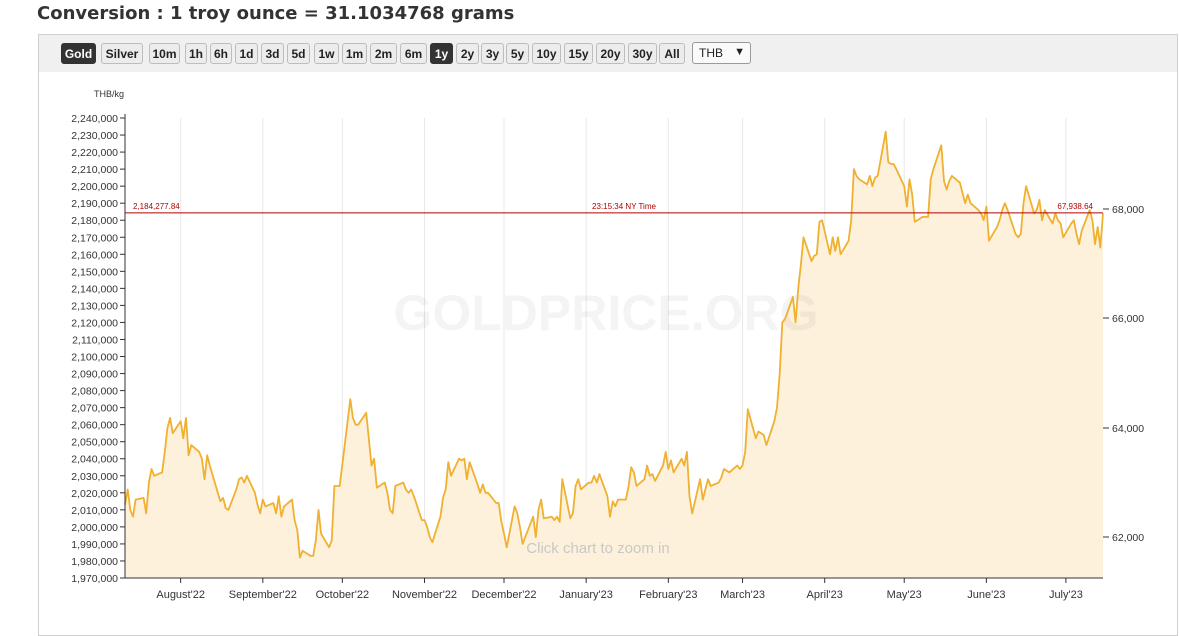 Image resolution: width=1179 pixels, height=636 pixels. I want to click on y-tick-label: 2,050,000, so click(94, 443).